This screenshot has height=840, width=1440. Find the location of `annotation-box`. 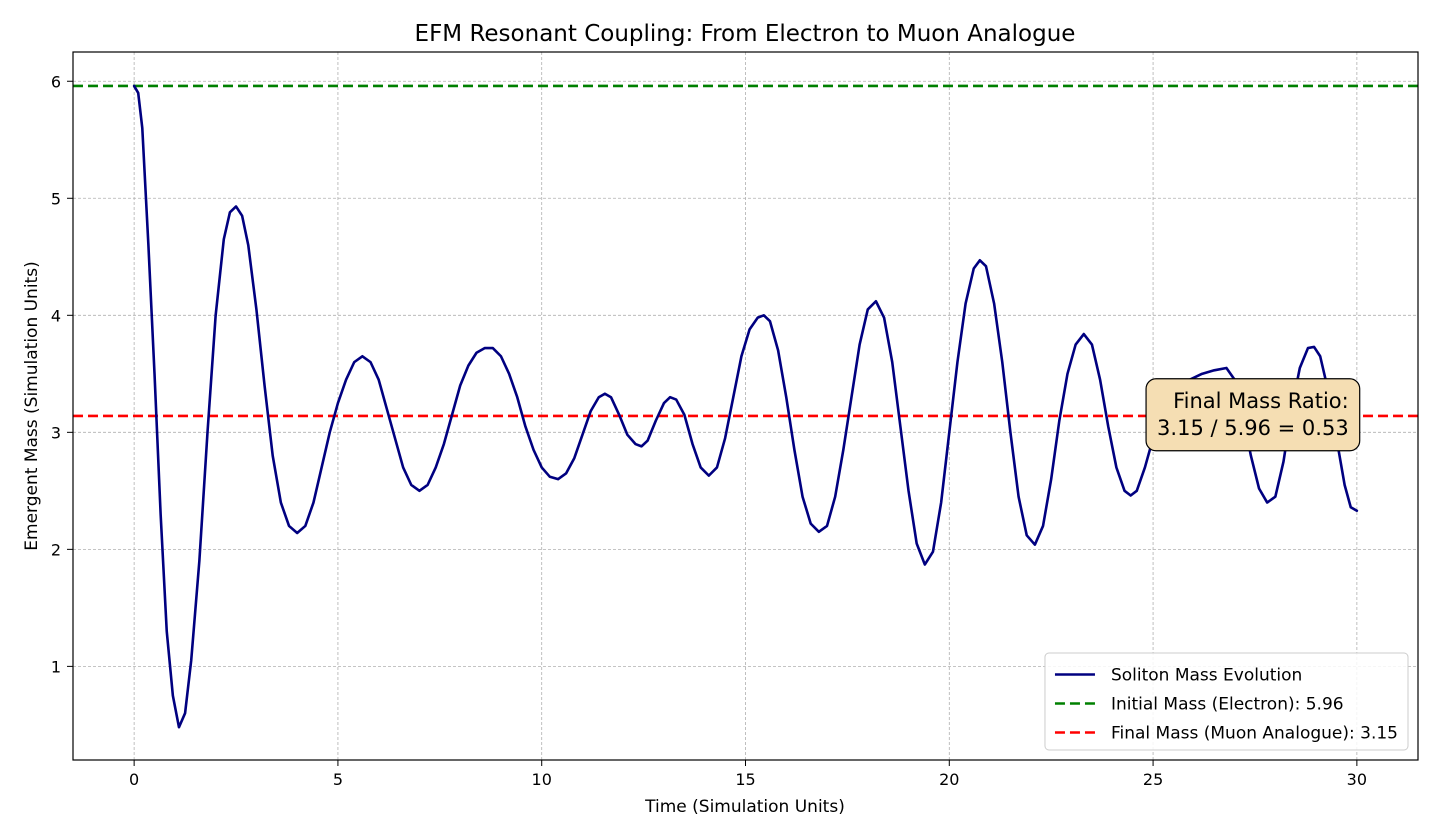

annotation-box is located at coordinates (1253, 415).